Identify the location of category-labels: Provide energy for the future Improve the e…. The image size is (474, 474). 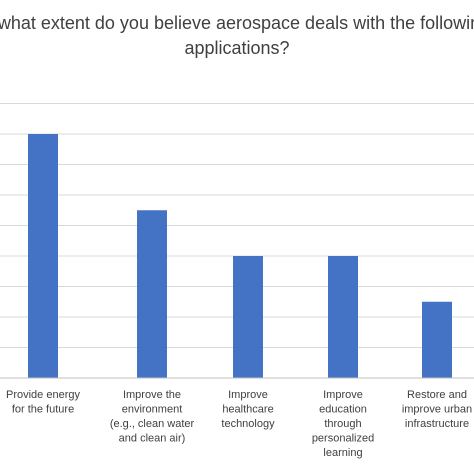
(239, 424).